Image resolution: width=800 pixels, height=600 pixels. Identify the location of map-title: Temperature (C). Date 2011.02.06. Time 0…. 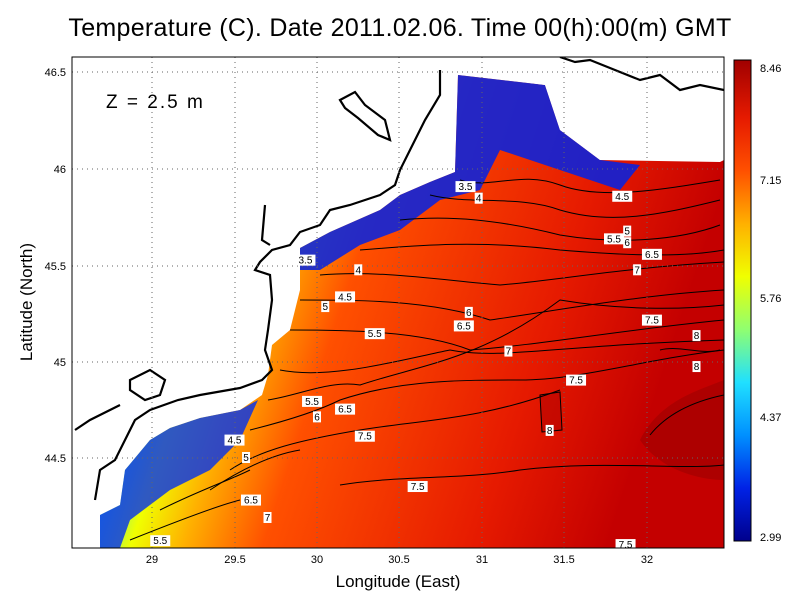
(400, 28).